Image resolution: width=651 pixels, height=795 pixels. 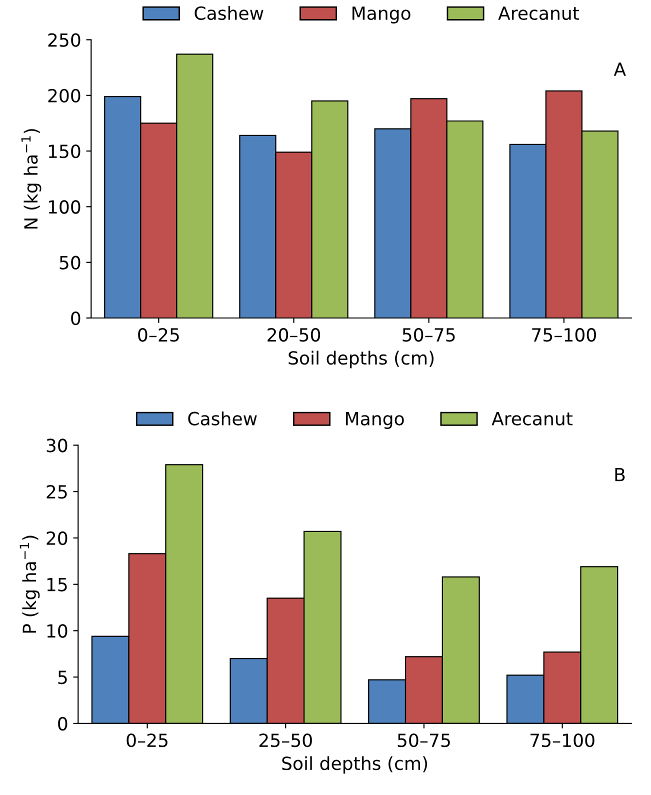 I want to click on y-axis-title: P (kg ha$^{−1}$), so click(x=30, y=584).